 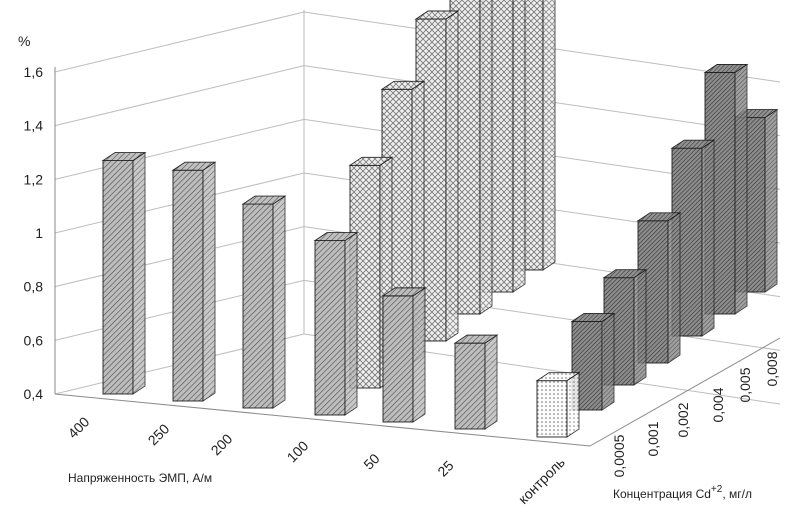 I want to click on bar-dense-0,002, so click(x=659, y=287).